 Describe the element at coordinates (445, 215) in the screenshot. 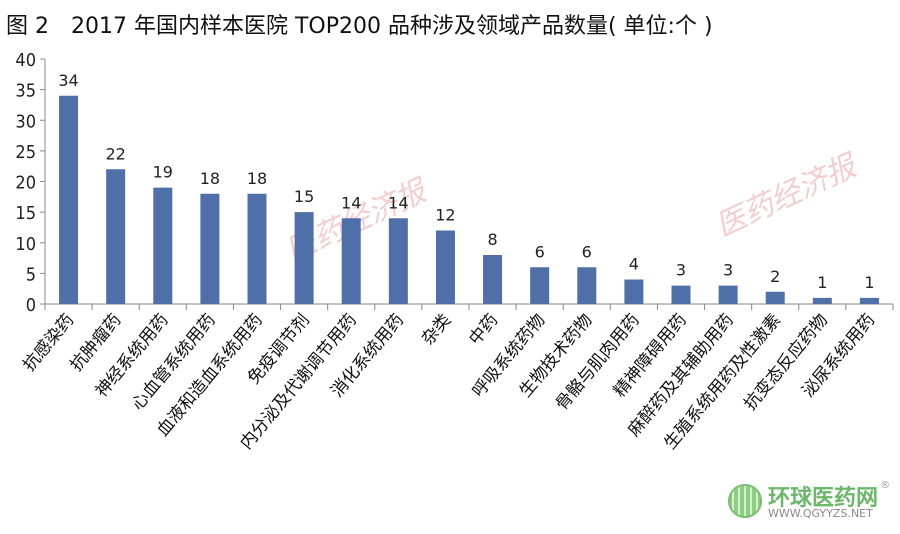

I see `data-label: 12` at that location.